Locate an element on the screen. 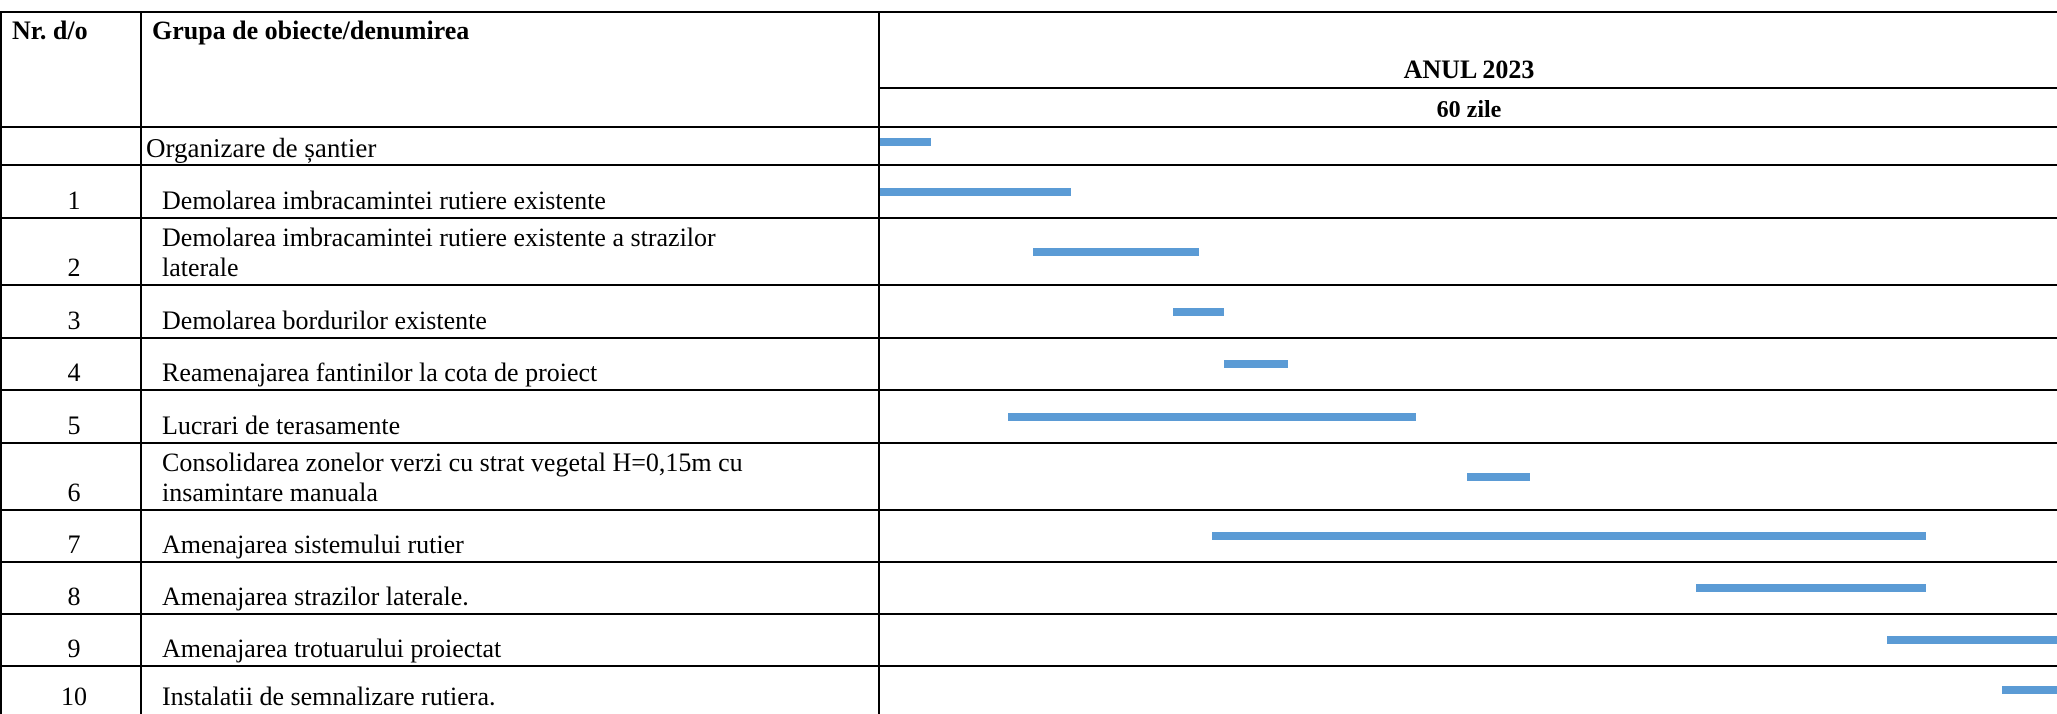 The height and width of the screenshot is (714, 2057). row-number: 5 is located at coordinates (74, 425).